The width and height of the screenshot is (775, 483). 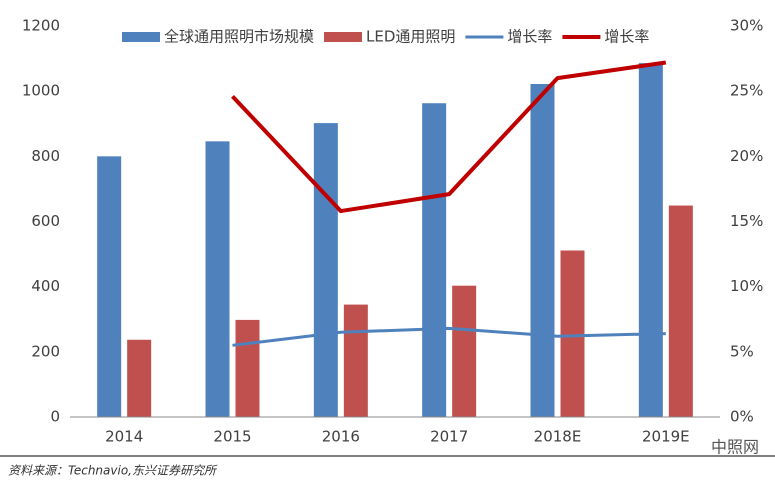 What do you see at coordinates (113, 471) in the screenshot?
I see `source-note: 资料来源：Technavio,东兴证券研究所` at bounding box center [113, 471].